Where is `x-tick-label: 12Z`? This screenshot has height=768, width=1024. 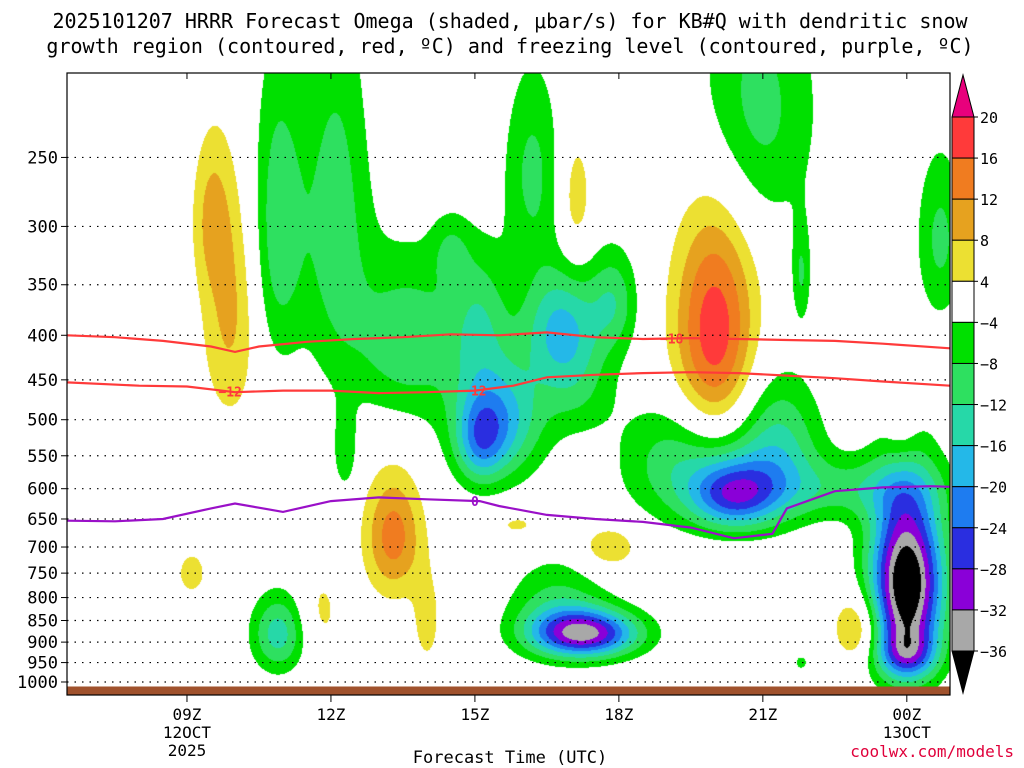 x-tick-label: 12Z is located at coordinates (330, 714).